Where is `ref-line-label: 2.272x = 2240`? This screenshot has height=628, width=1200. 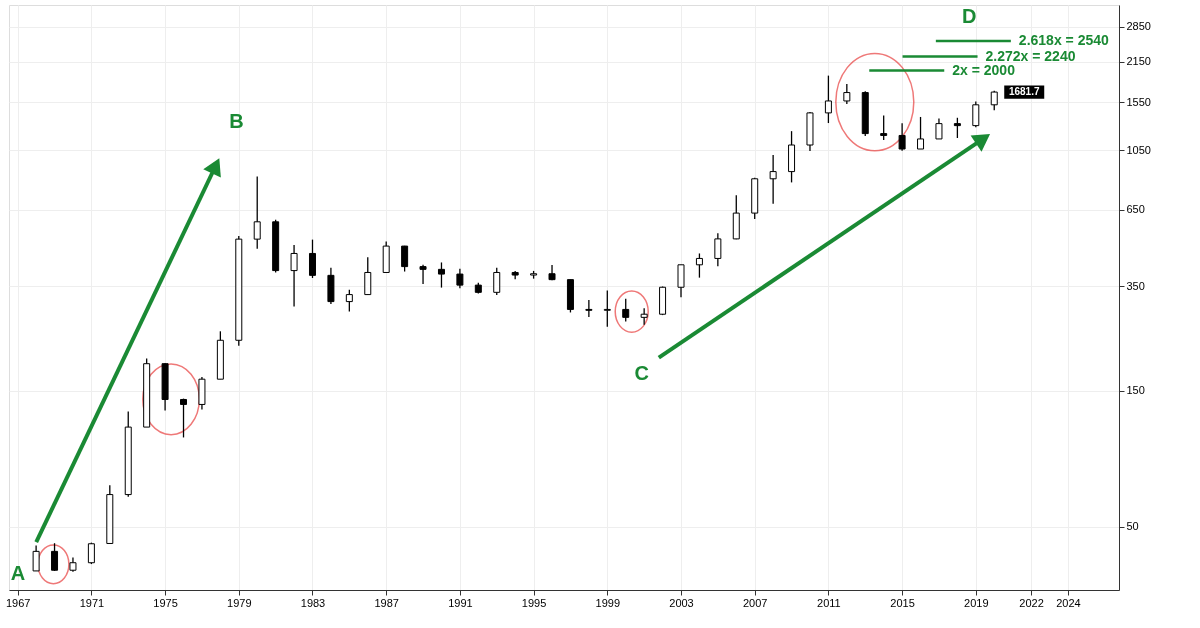 ref-line-label: 2.272x = 2240 is located at coordinates (1030, 55).